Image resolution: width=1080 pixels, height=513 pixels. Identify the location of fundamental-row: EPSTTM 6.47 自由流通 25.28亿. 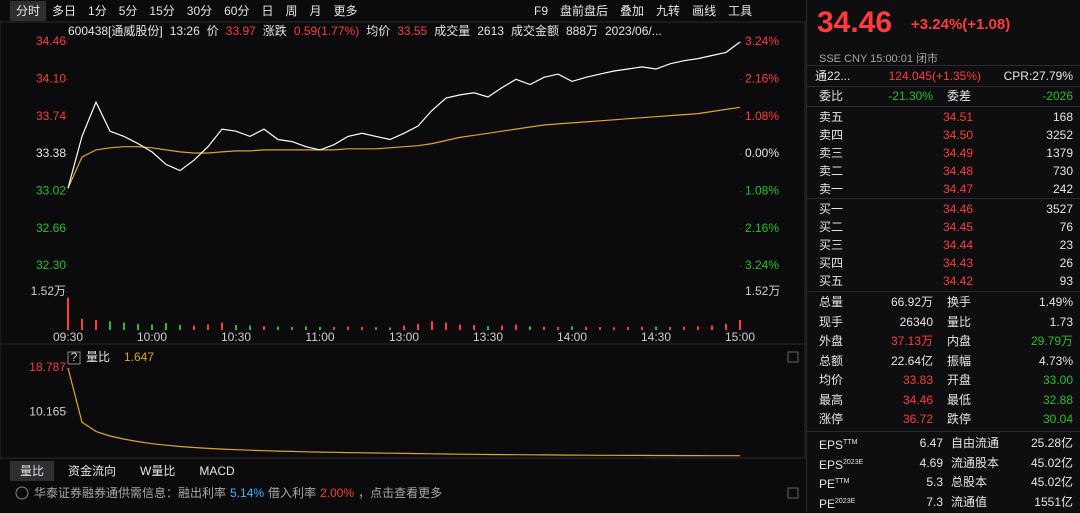
(943, 443).